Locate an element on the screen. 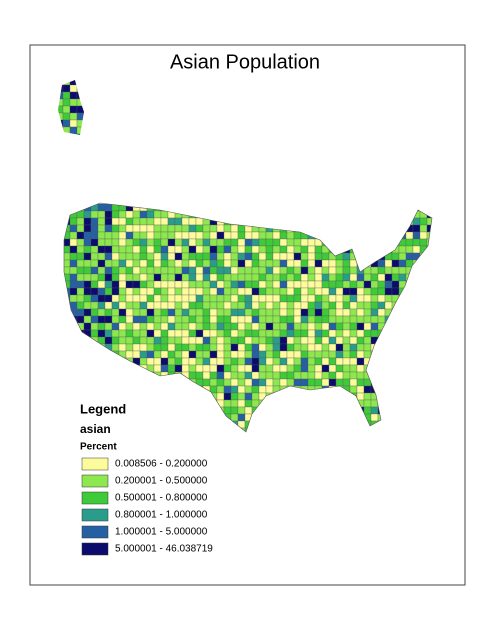 The height and width of the screenshot is (640, 495). map-title: Asian Population is located at coordinates (245, 62).